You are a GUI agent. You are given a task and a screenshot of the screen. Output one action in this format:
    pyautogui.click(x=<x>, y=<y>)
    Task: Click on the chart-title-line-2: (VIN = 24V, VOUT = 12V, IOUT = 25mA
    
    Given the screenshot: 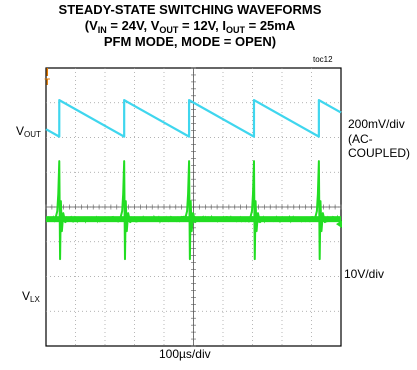 What is the action you would take?
    pyautogui.click(x=190, y=26)
    